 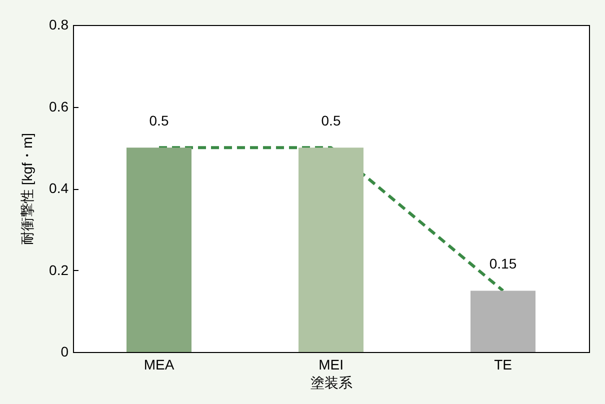 What do you see at coordinates (331, 364) in the screenshot?
I see `x-tick-label: MEI` at bounding box center [331, 364].